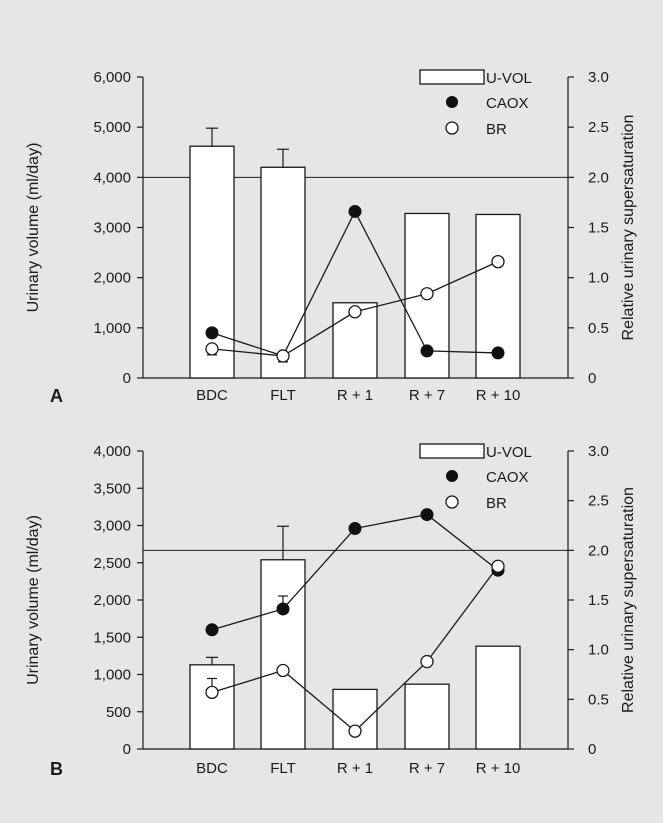  I want to click on left-tick-label: 2,500, so click(112, 563).